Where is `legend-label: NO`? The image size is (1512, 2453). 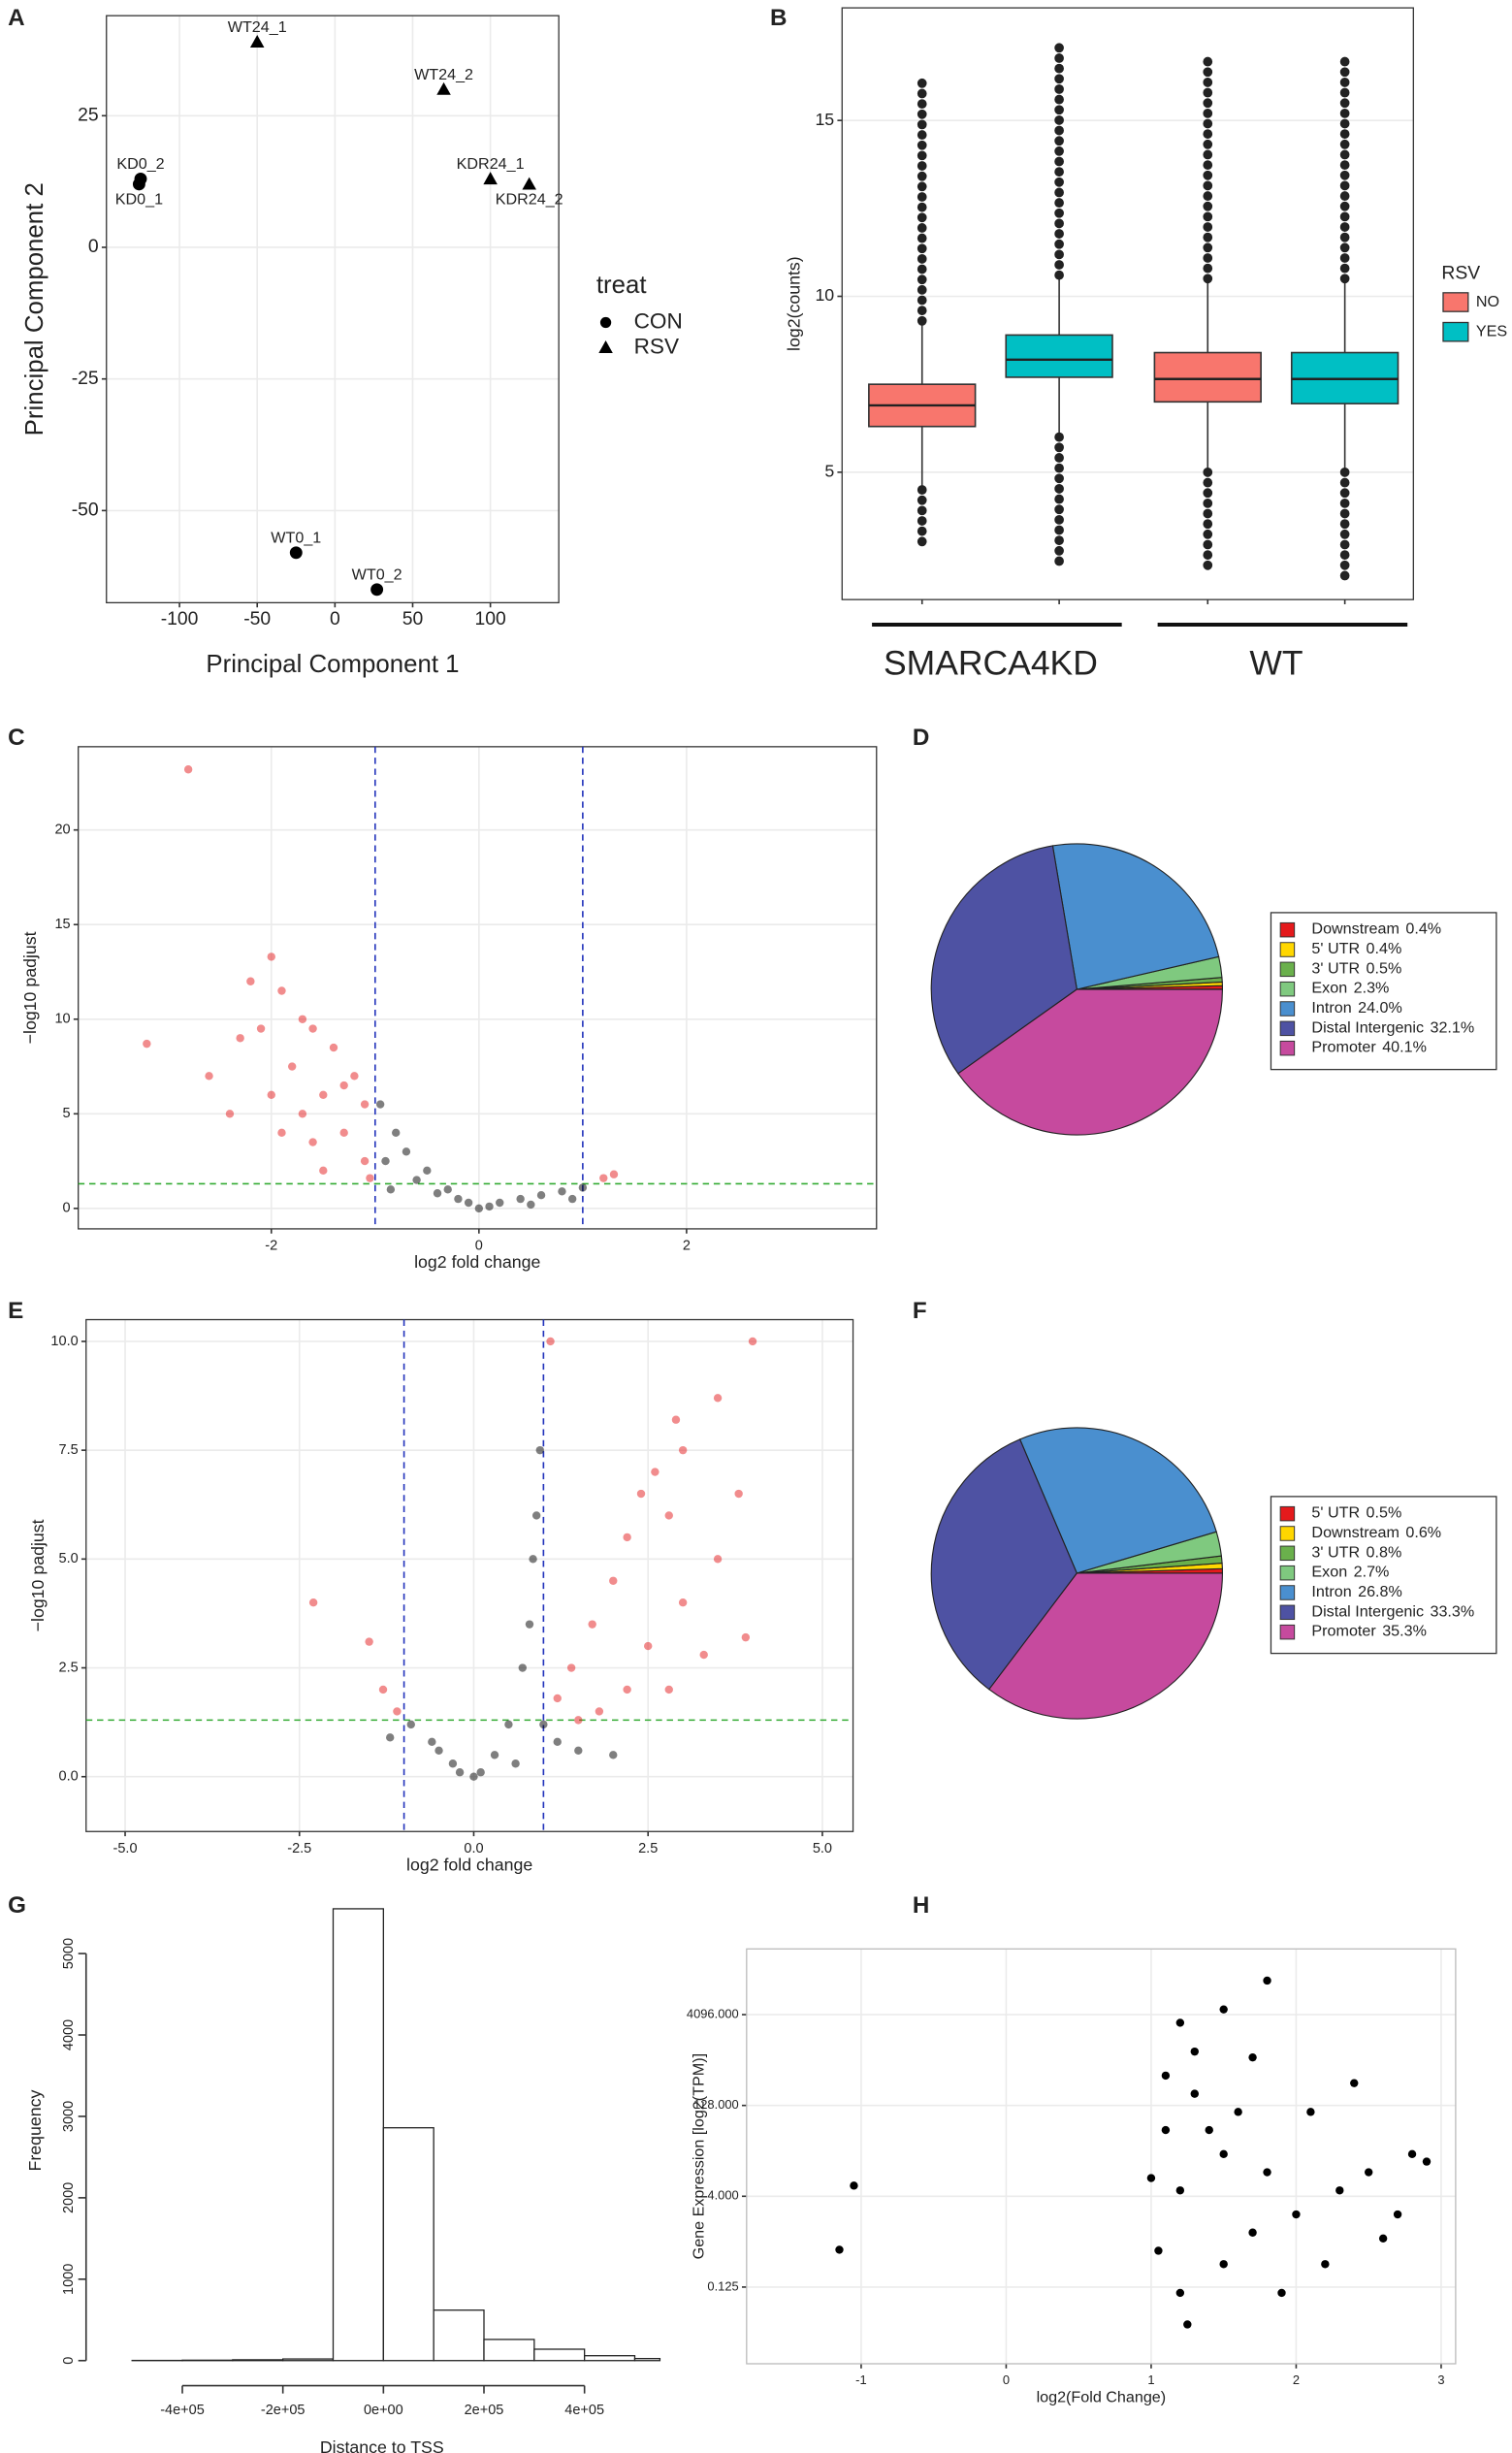
legend-label: NO is located at coordinates (1487, 301).